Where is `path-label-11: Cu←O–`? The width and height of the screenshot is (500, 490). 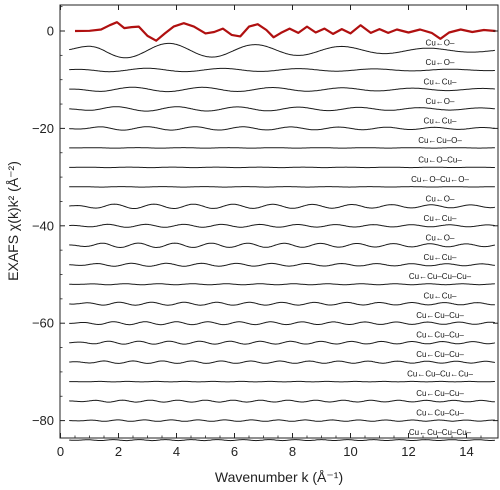 path-label-11: Cu←O– is located at coordinates (440, 237).